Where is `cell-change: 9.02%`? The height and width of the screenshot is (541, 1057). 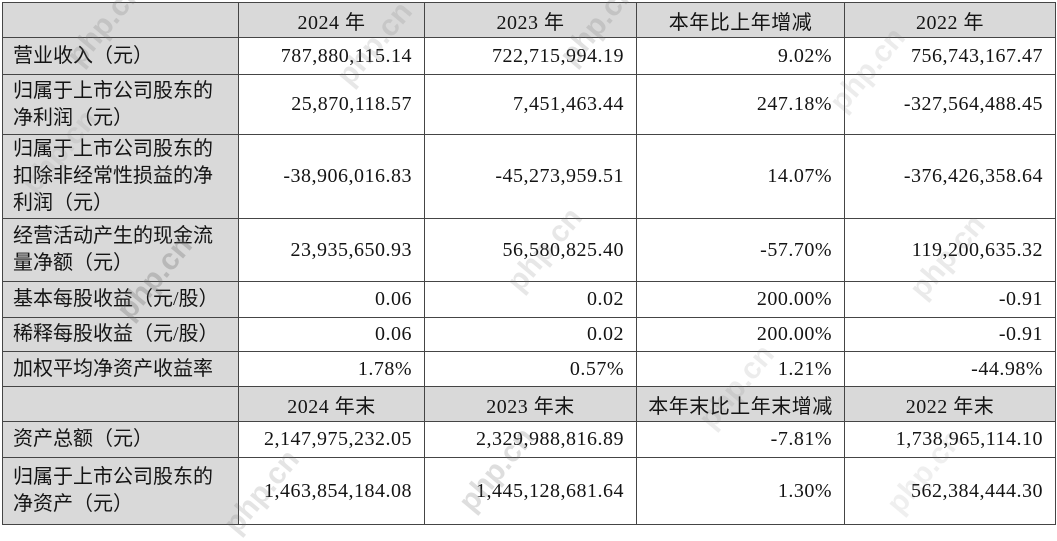 cell-change: 9.02% is located at coordinates (740, 56).